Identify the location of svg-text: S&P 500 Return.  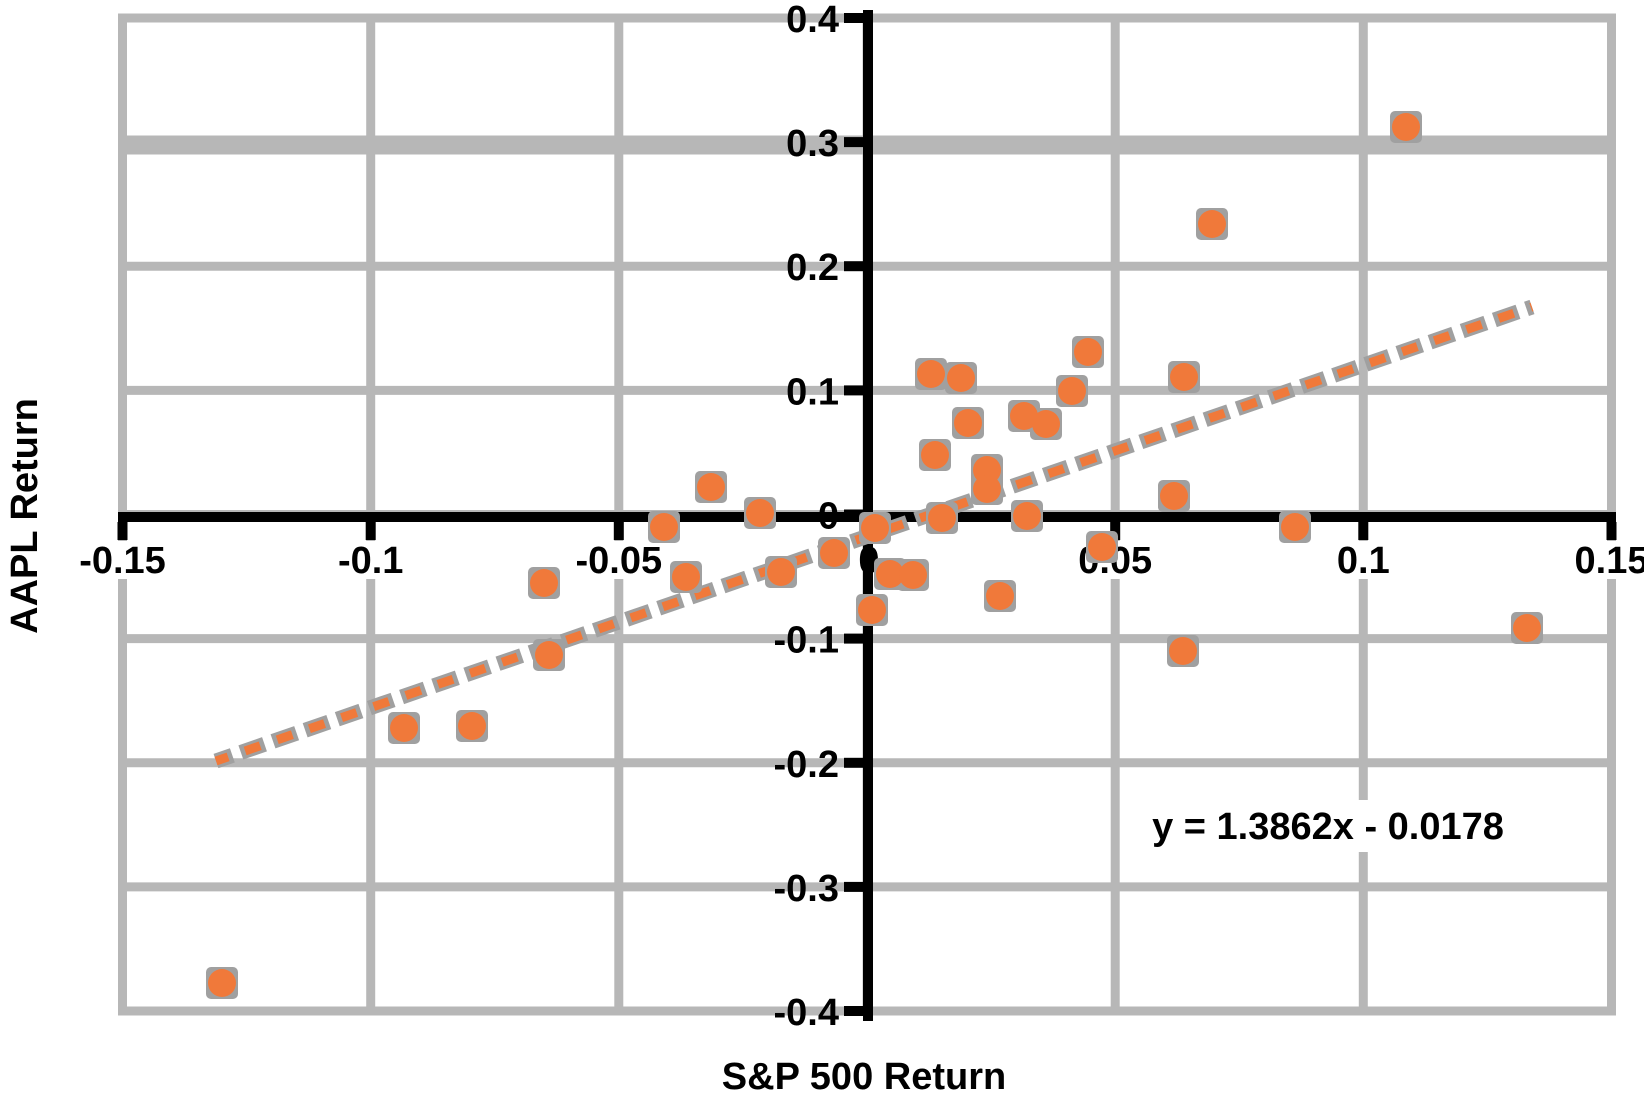
(864, 1077).